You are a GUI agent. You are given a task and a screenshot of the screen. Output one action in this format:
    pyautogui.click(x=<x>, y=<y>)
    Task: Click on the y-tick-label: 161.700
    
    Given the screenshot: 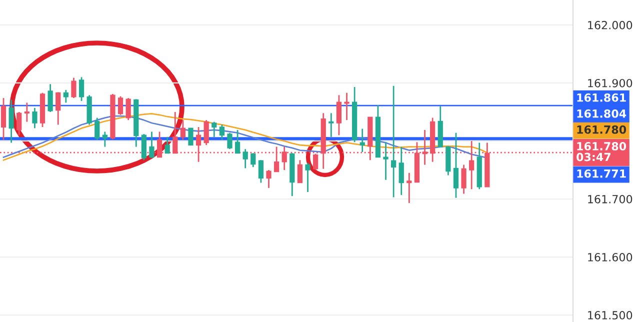 What is the action you would take?
    pyautogui.click(x=610, y=199)
    